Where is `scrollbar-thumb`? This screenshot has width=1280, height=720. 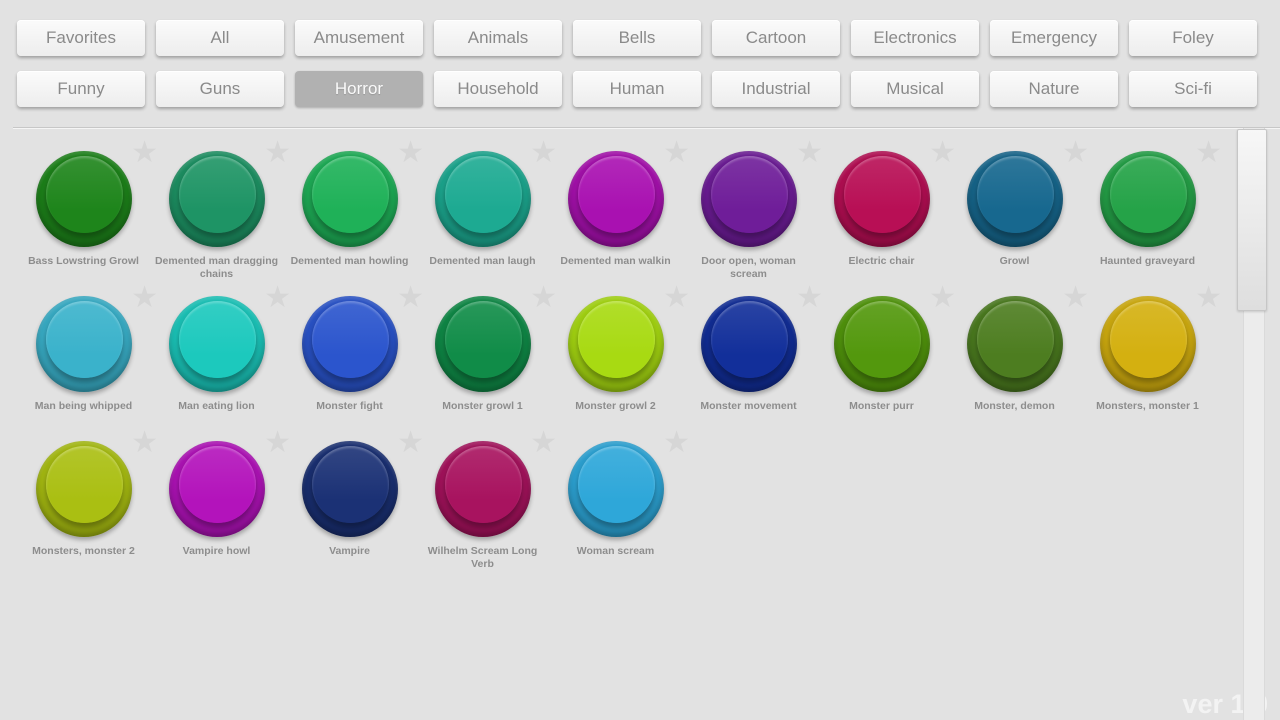
scrollbar-thumb is located at coordinates (1252, 220).